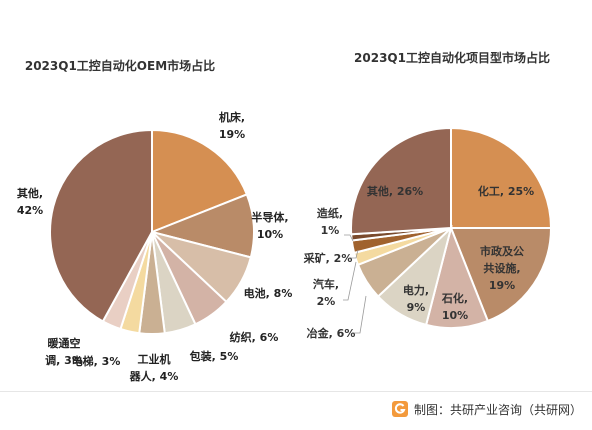 The width and height of the screenshot is (592, 430). Describe the element at coordinates (296, 391) in the screenshot. I see `footer-divider` at that location.